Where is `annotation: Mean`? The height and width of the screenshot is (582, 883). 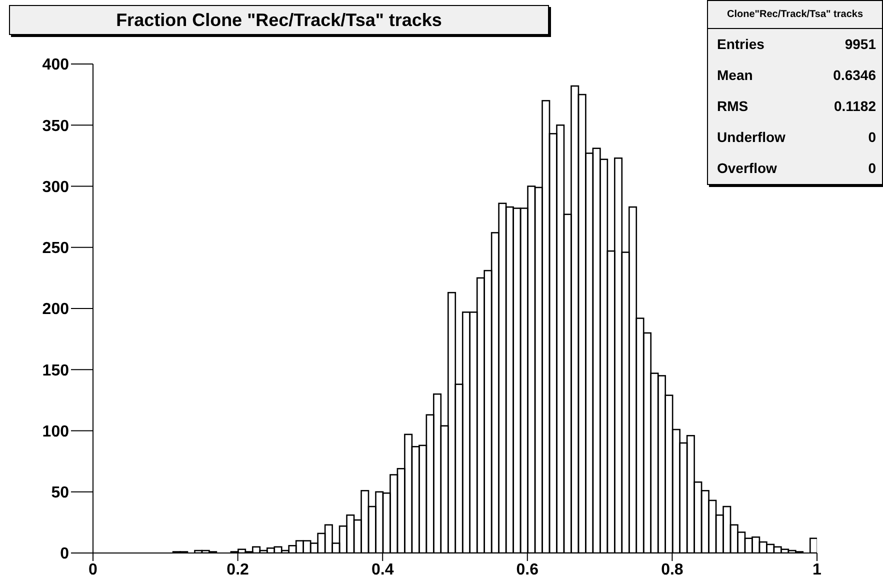
annotation: Mean is located at coordinates (735, 75).